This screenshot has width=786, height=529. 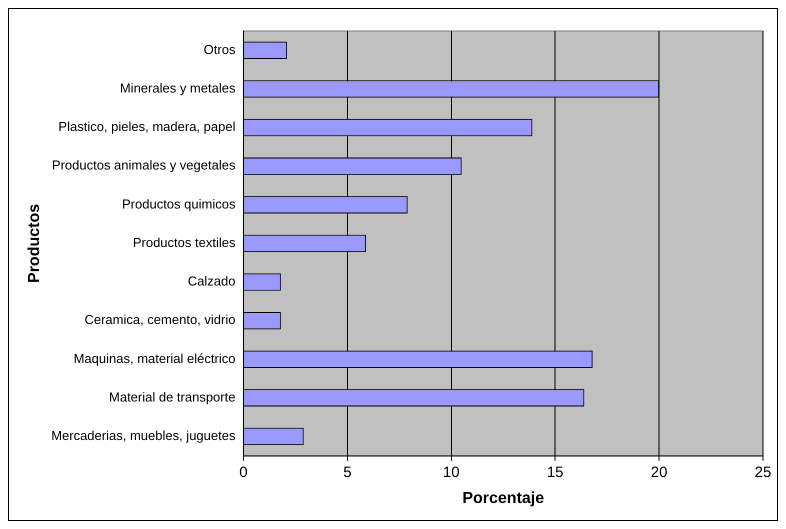 What do you see at coordinates (178, 88) in the screenshot?
I see `y-tick-label: Minerales y metales` at bounding box center [178, 88].